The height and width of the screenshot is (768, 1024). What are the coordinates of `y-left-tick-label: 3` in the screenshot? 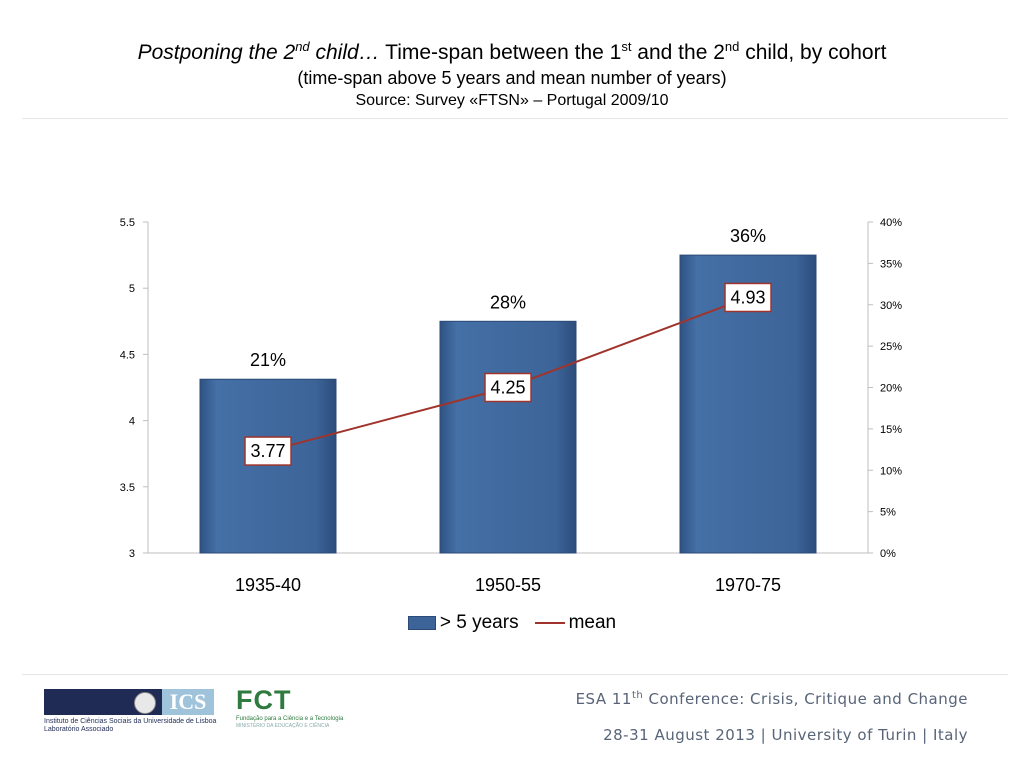 It's located at (132, 554).